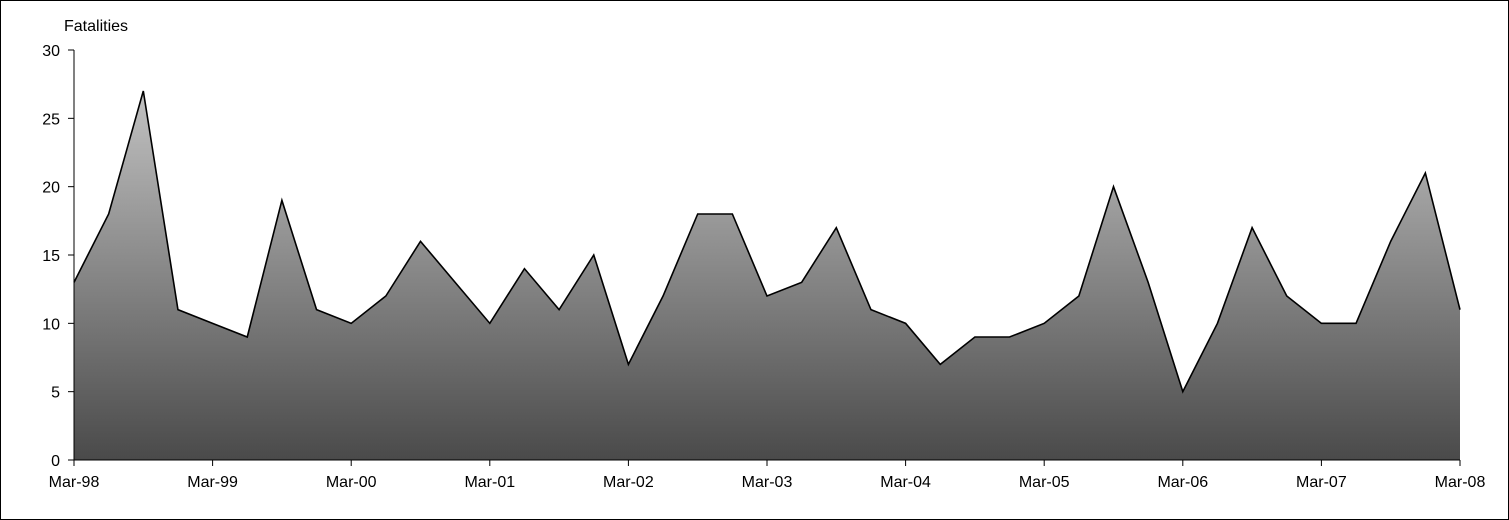 The image size is (1509, 520). Describe the element at coordinates (55, 461) in the screenshot. I see `y-tick-label: 0` at that location.